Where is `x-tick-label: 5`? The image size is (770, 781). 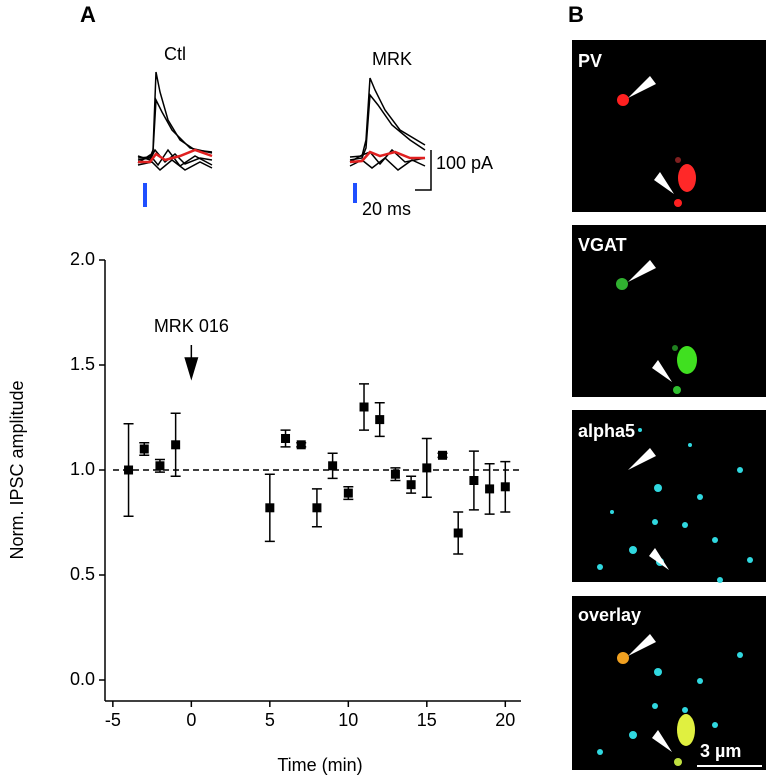 x-tick-label: 5 is located at coordinates (270, 720).